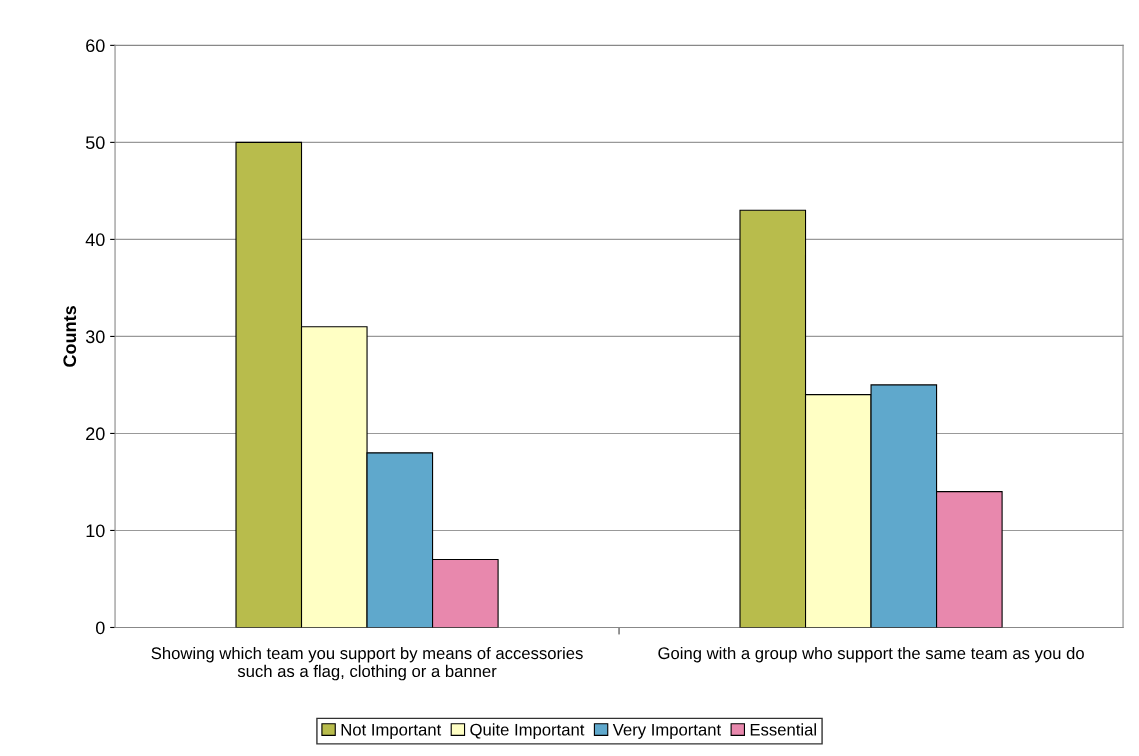 The image size is (1139, 756). What do you see at coordinates (95, 434) in the screenshot?
I see `y-tick-label: 20` at bounding box center [95, 434].